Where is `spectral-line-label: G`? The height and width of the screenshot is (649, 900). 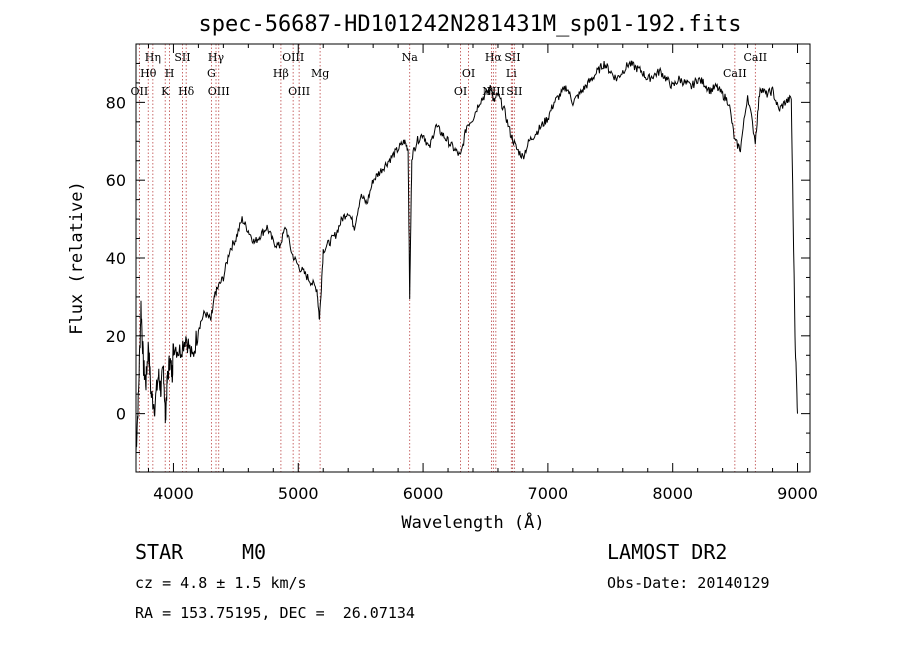
spectral-line-label: G is located at coordinates (211, 73).